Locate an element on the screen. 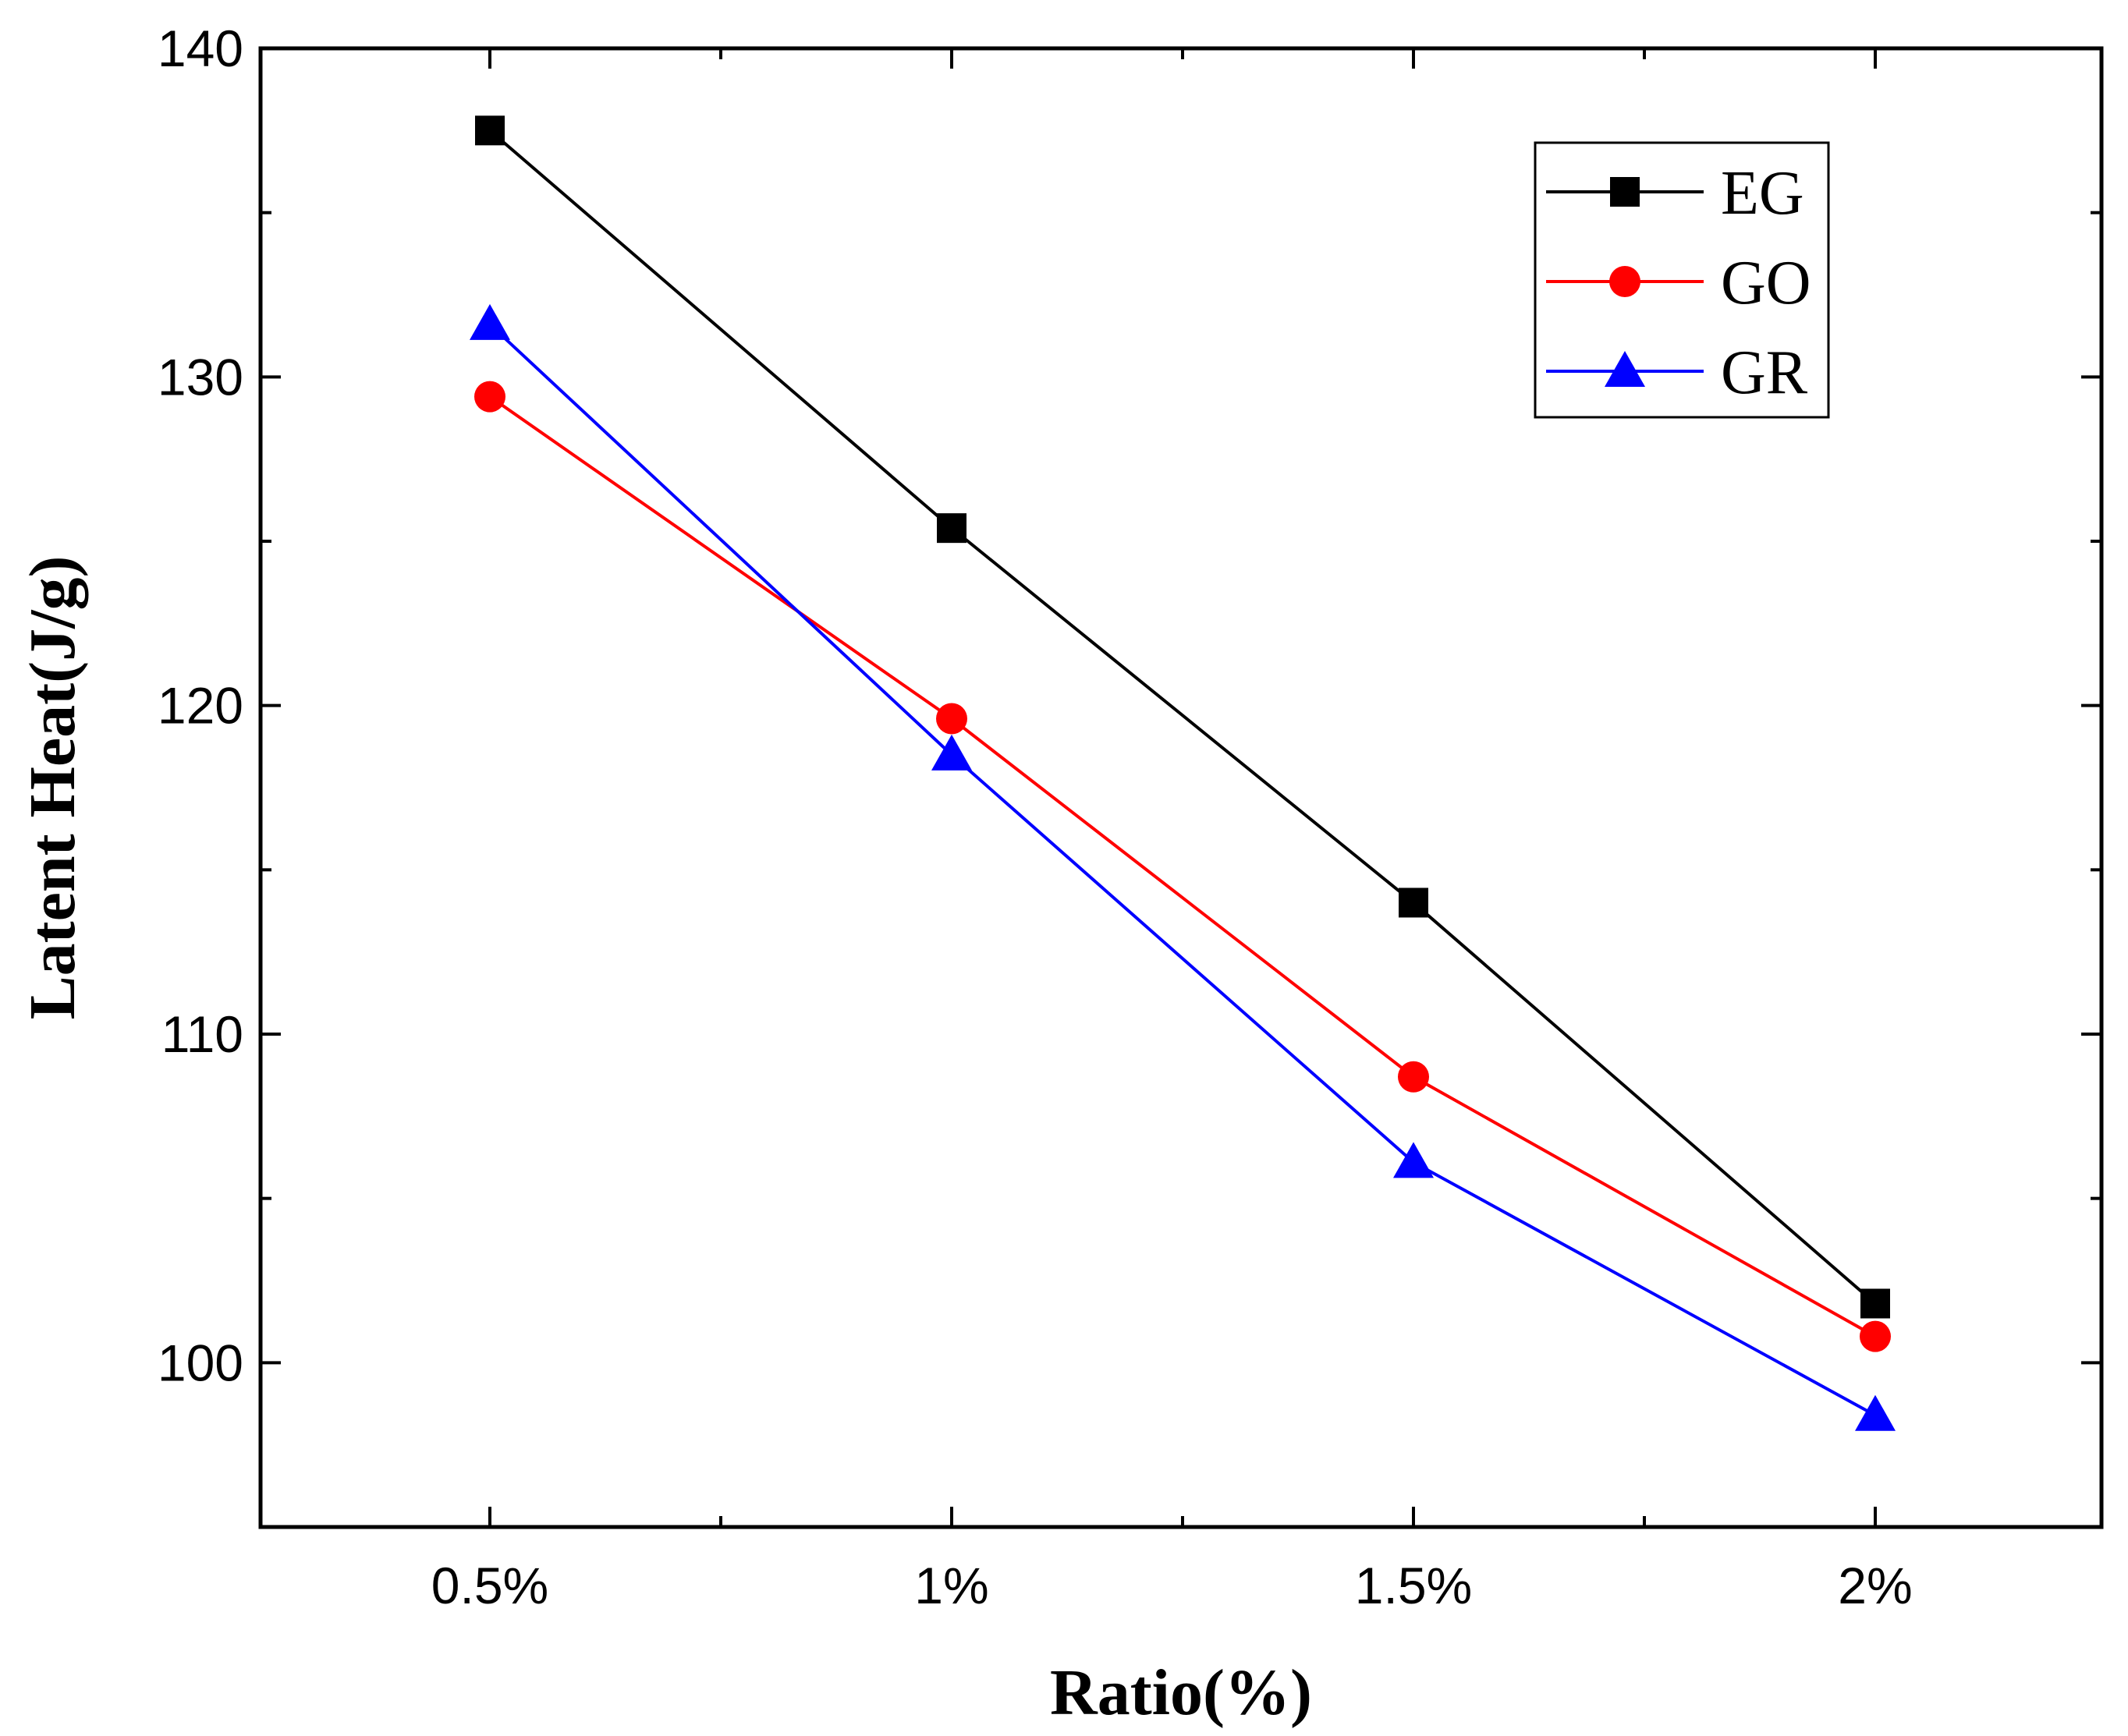  x-axis-title: Ratio(%) is located at coordinates (1181, 1692).